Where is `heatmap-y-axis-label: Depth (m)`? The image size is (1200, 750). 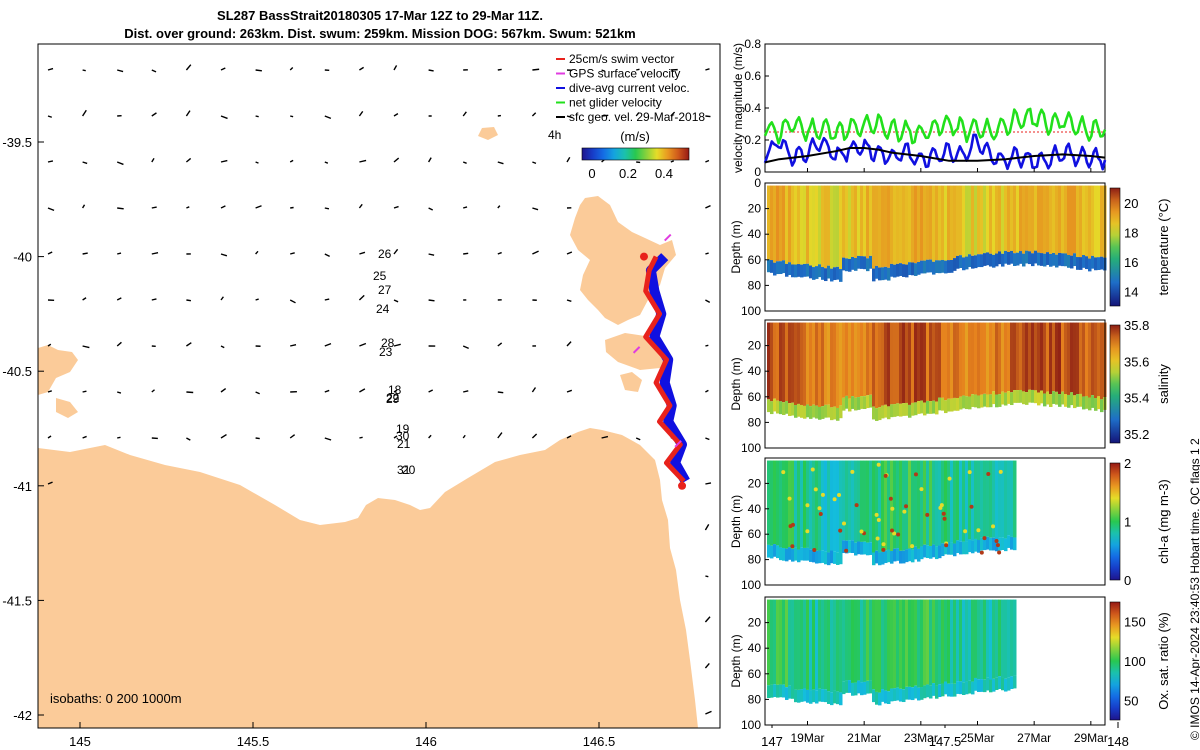 heatmap-y-axis-label: Depth (m) is located at coordinates (736, 246).